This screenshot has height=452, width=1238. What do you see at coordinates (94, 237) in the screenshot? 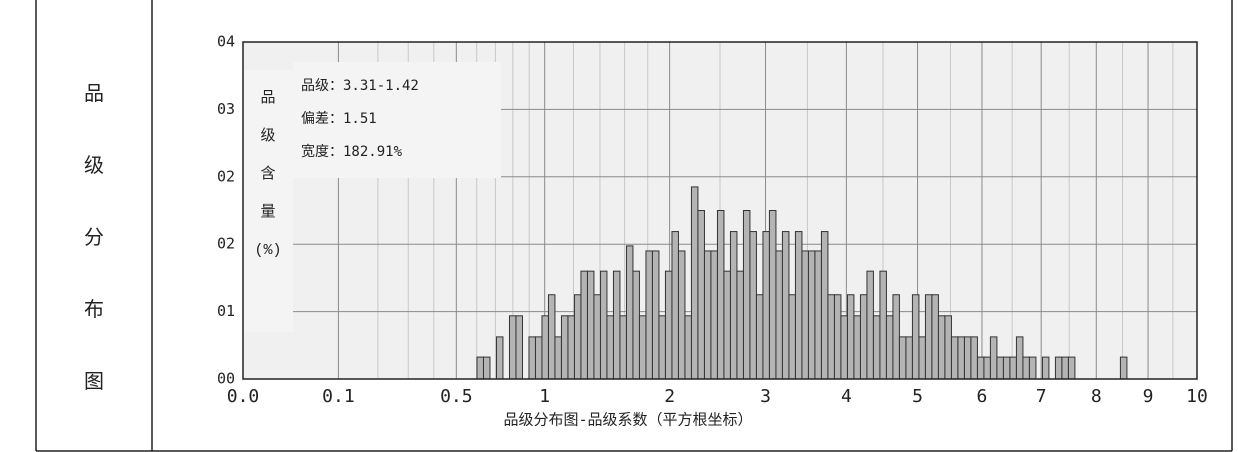
I see `row-label: 品级分布图` at bounding box center [94, 237].